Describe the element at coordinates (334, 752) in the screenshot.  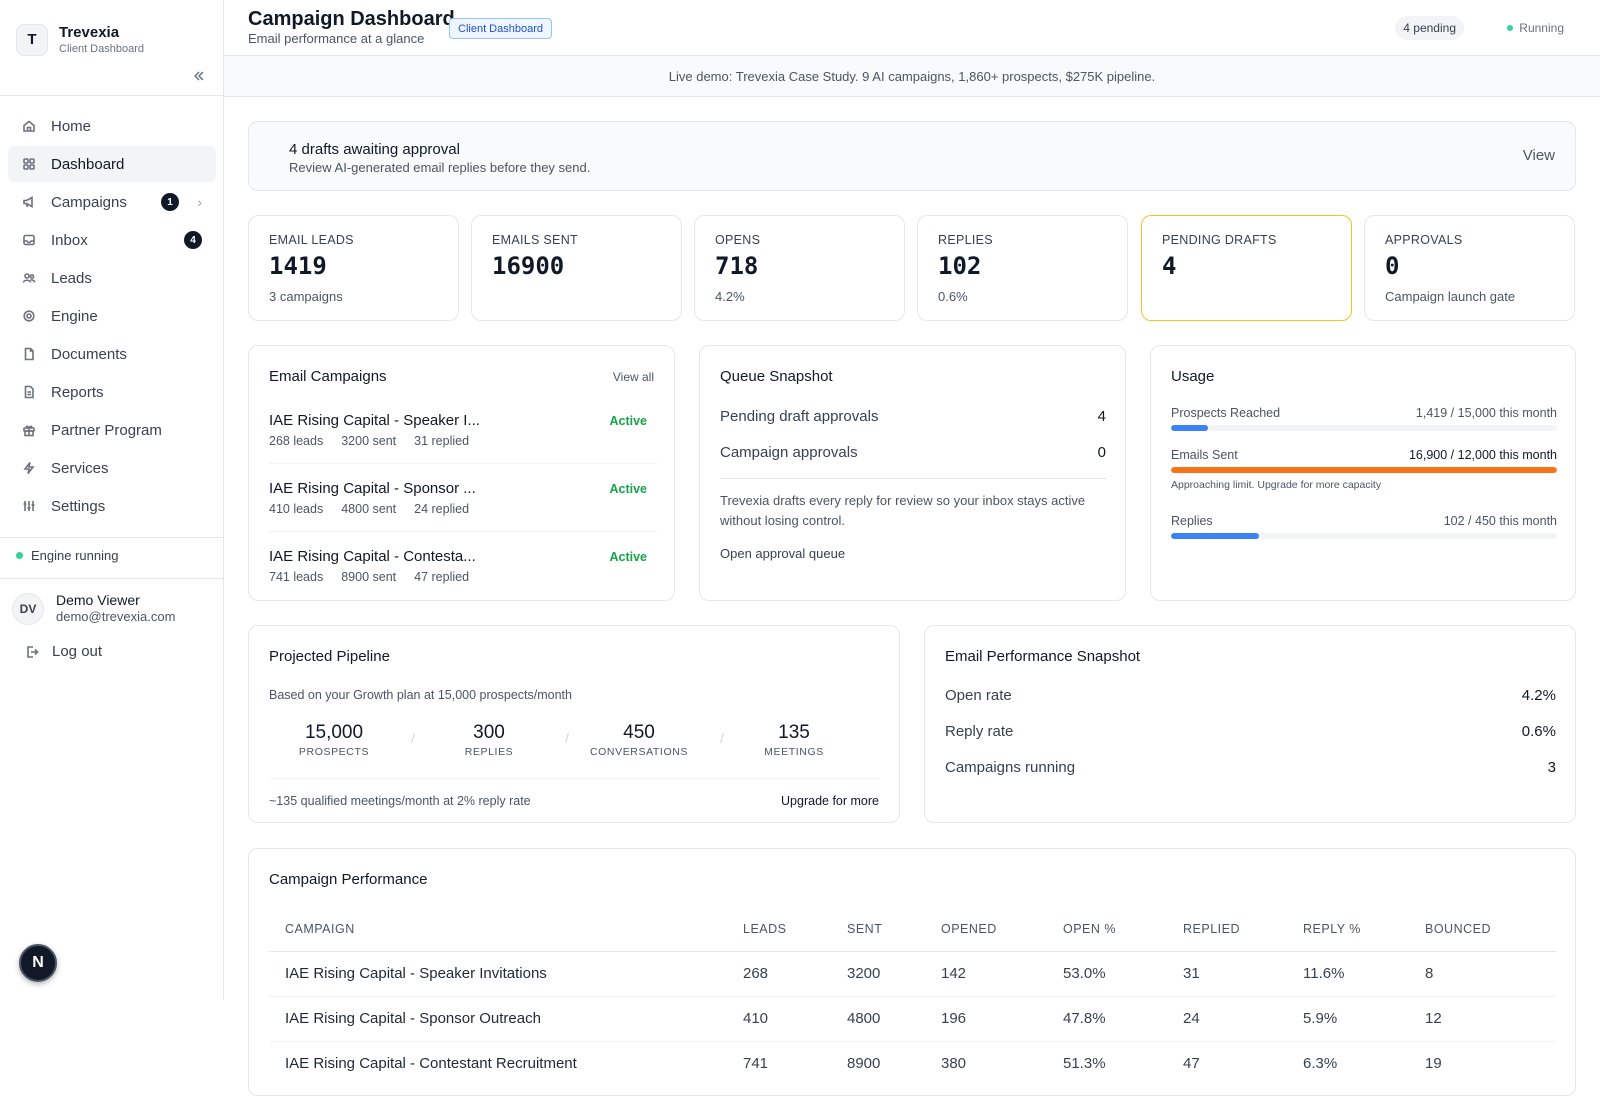
I see `pipeline-label: PROSPECTS` at that location.